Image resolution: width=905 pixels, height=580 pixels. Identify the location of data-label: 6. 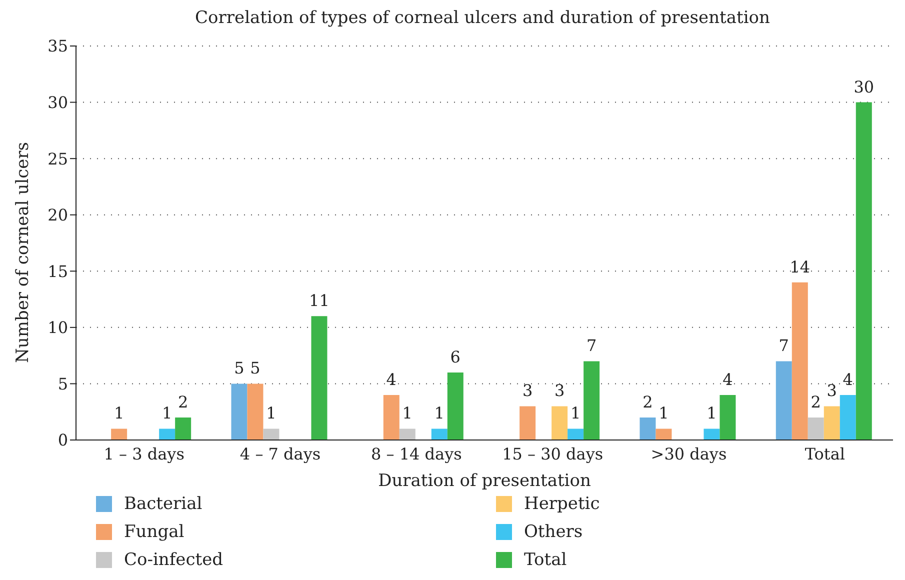
(455, 356).